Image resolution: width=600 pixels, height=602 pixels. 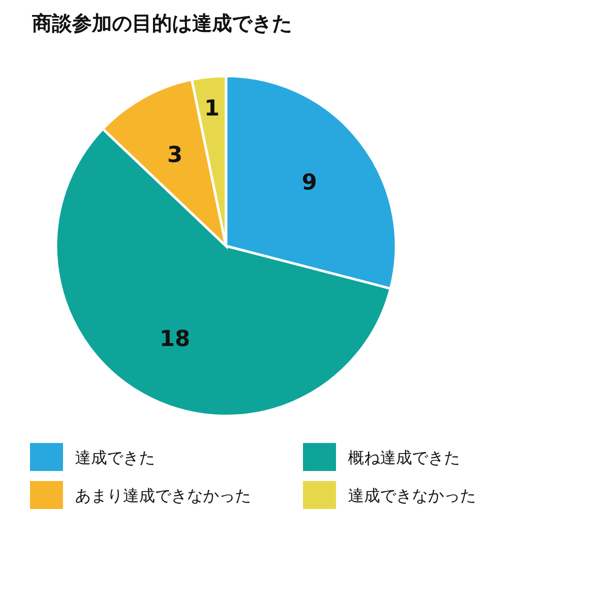 I want to click on legend-label: 達成できた, so click(x=115, y=457).